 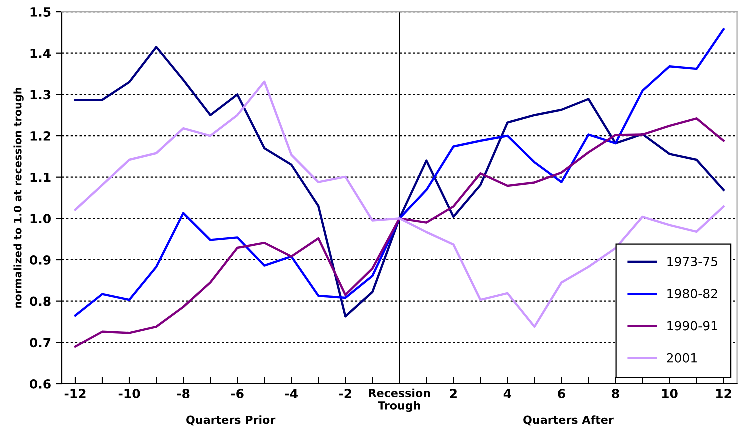 I want to click on x-tick-label: -4, so click(x=291, y=393).